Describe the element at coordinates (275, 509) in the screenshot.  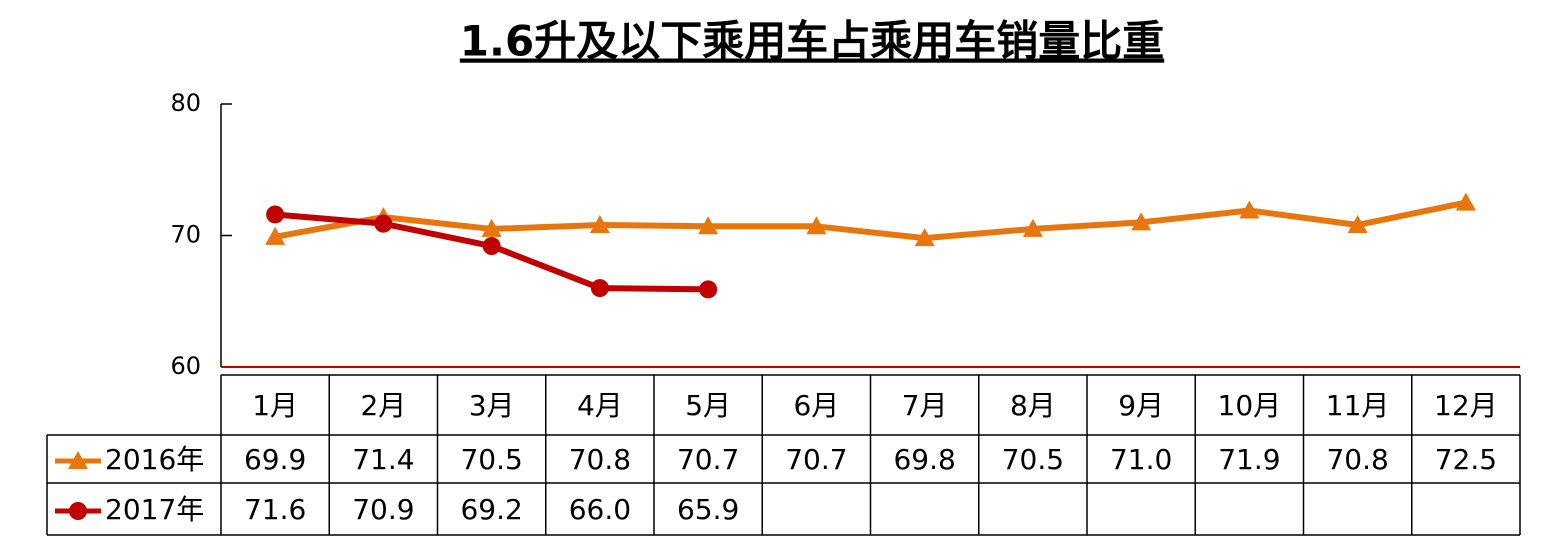
I see `table-value: 71.6` at that location.